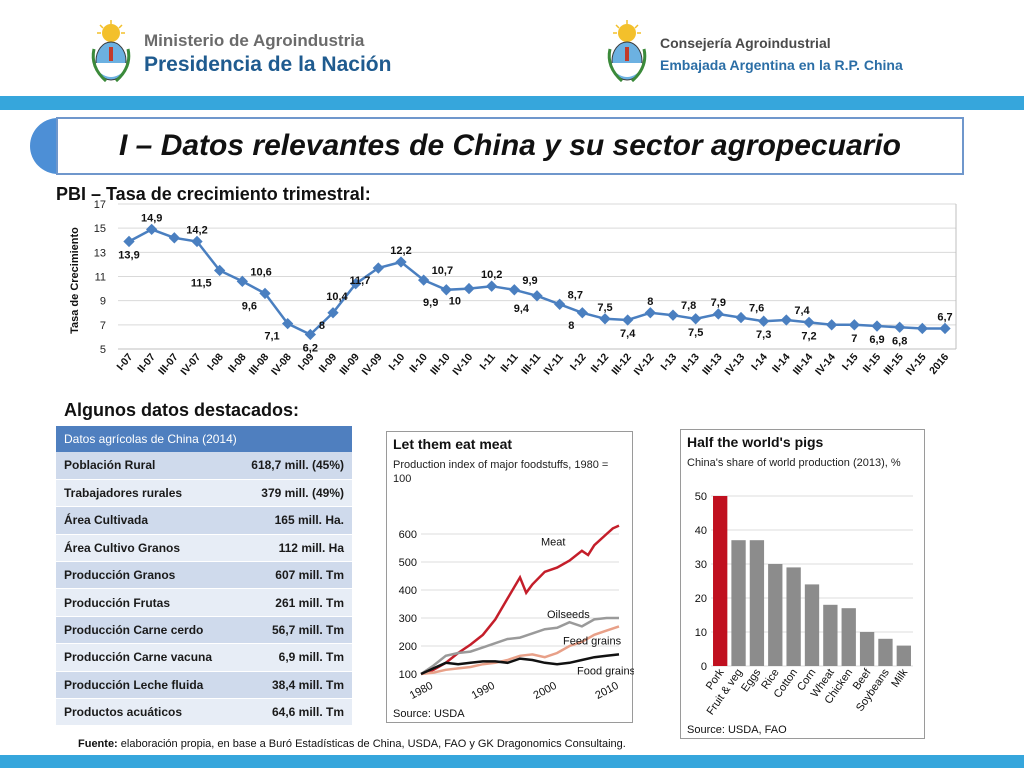  I want to click on table-row: Producción Carne cerdo 56,7 mill. Tm, so click(204, 630).